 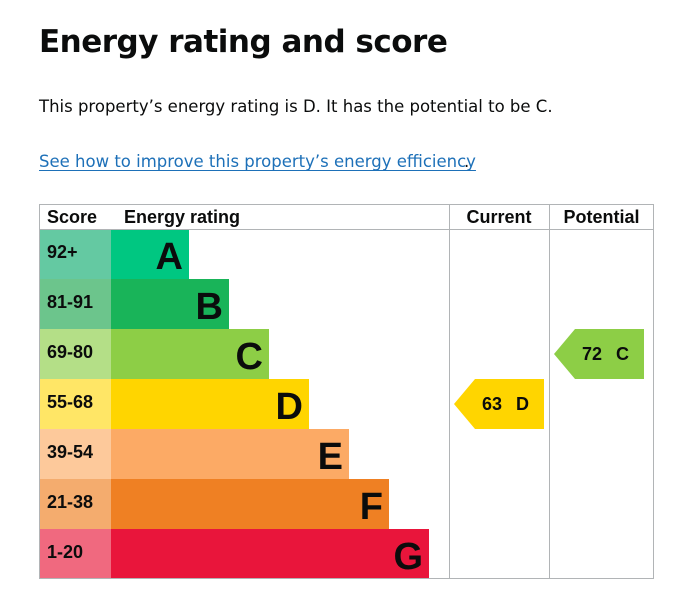 What do you see at coordinates (492, 404) in the screenshot?
I see `current-rating-value: 63` at bounding box center [492, 404].